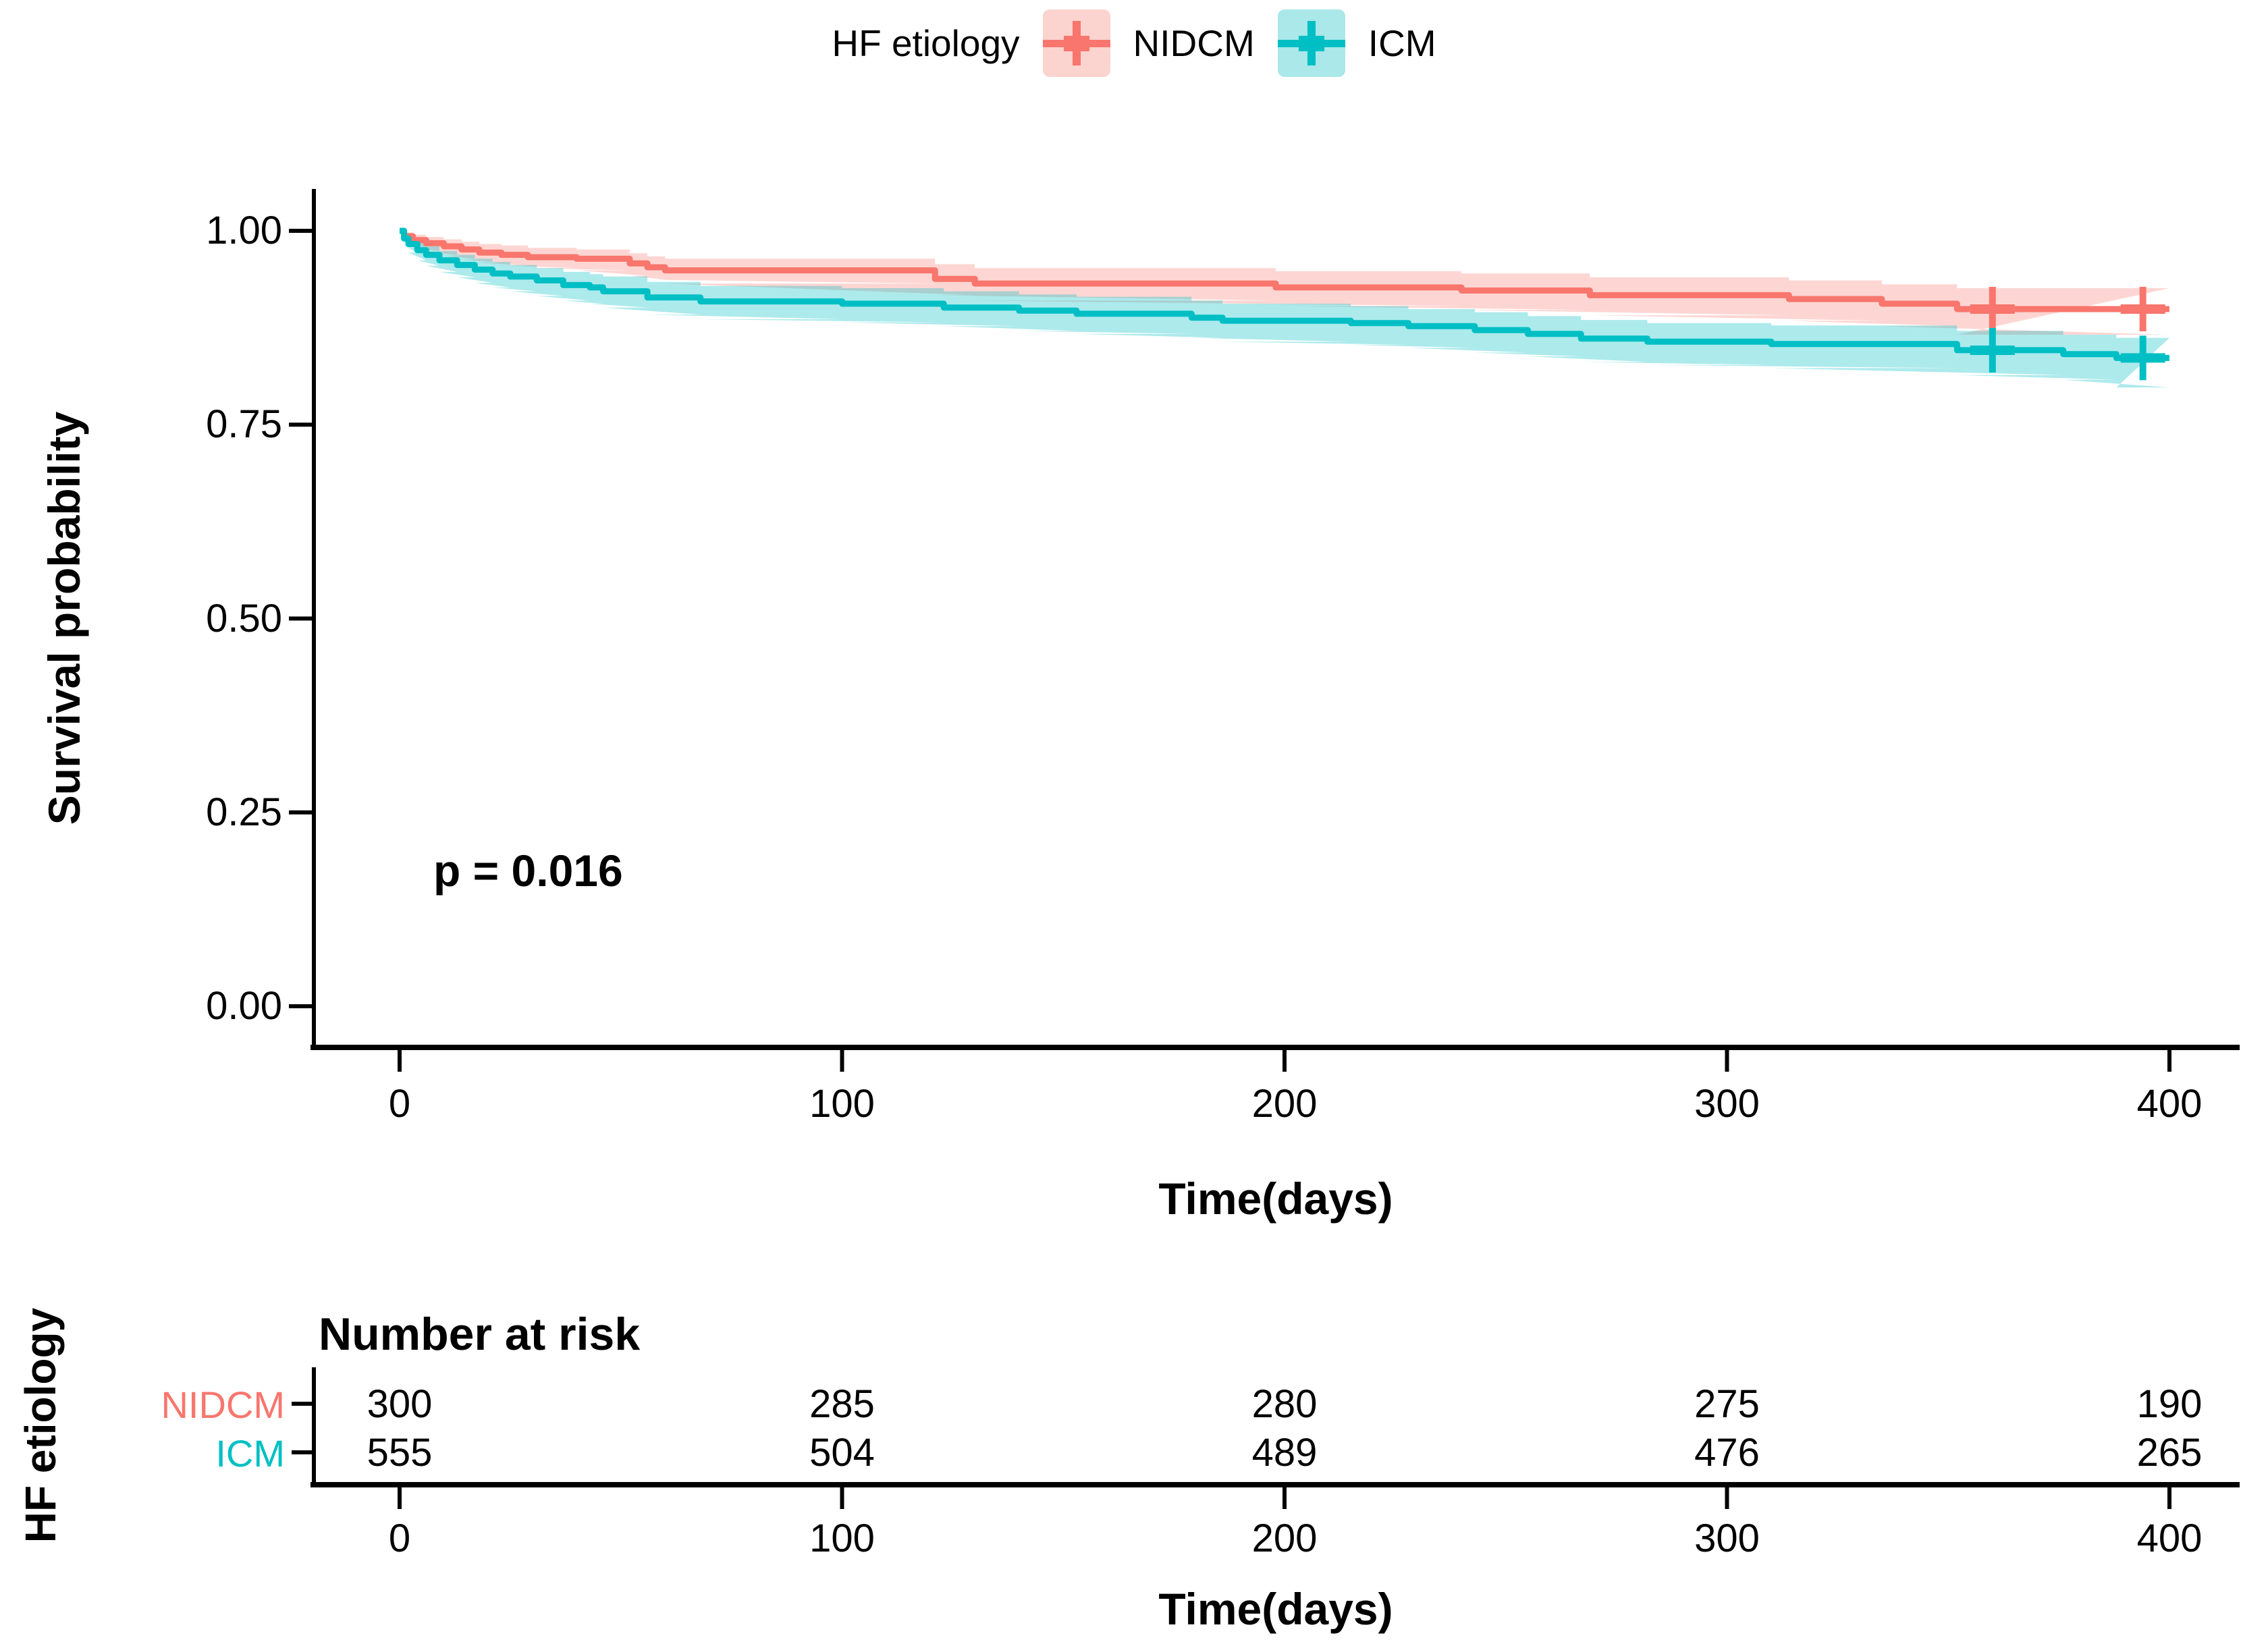  I want to click on confidence-bands, so click(1284, 309).